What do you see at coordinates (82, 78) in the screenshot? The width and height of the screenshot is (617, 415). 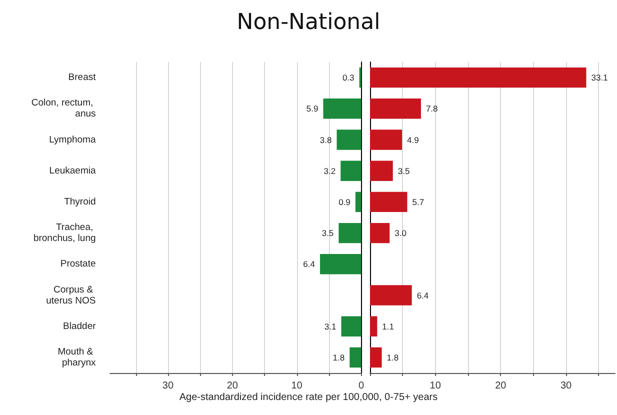 I see `y-tick-label: Breast` at bounding box center [82, 78].